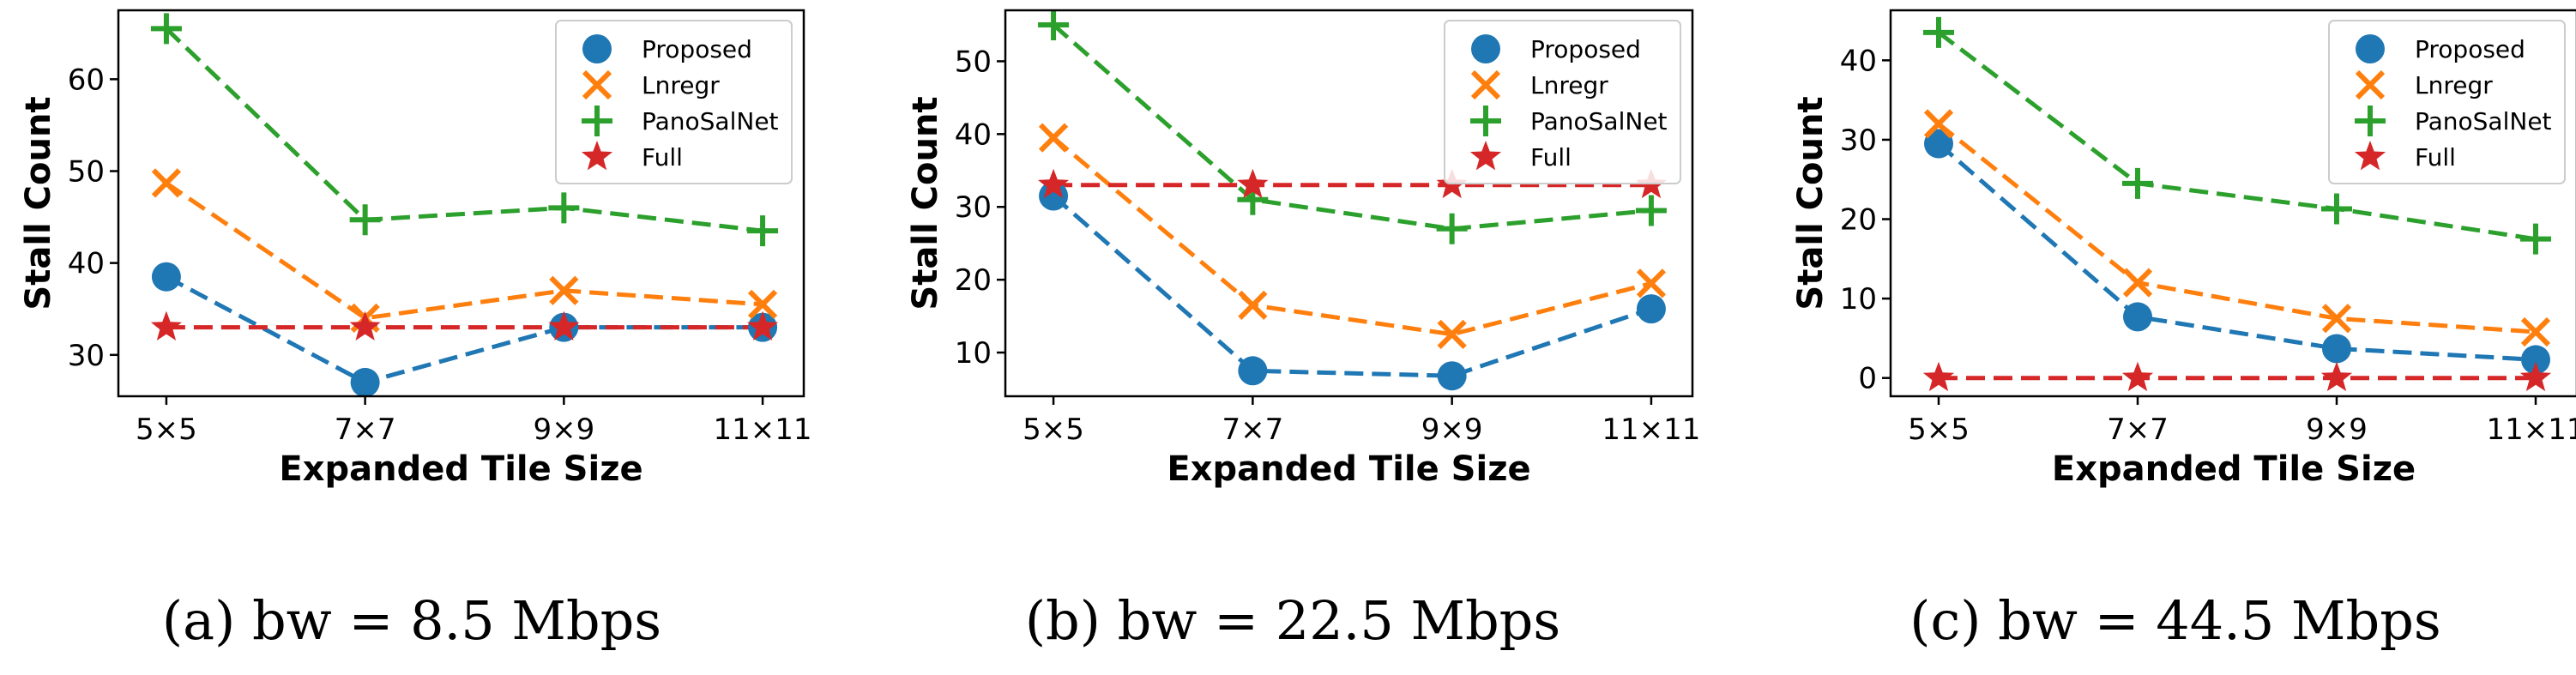 The width and height of the screenshot is (2576, 675). What do you see at coordinates (597, 49) in the screenshot?
I see `legend-marker-proposed` at bounding box center [597, 49].